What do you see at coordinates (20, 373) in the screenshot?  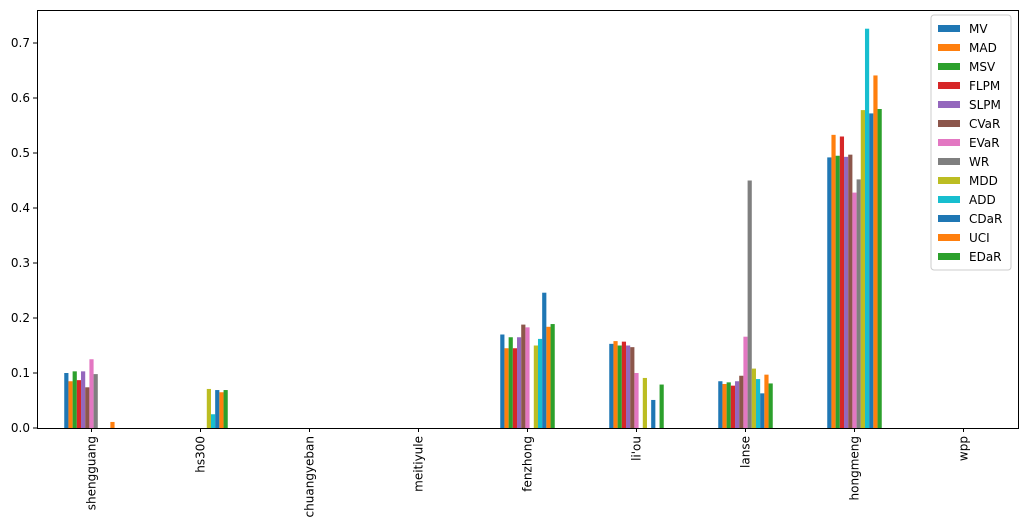 I see `y-tick-label: 0.1` at bounding box center [20, 373].